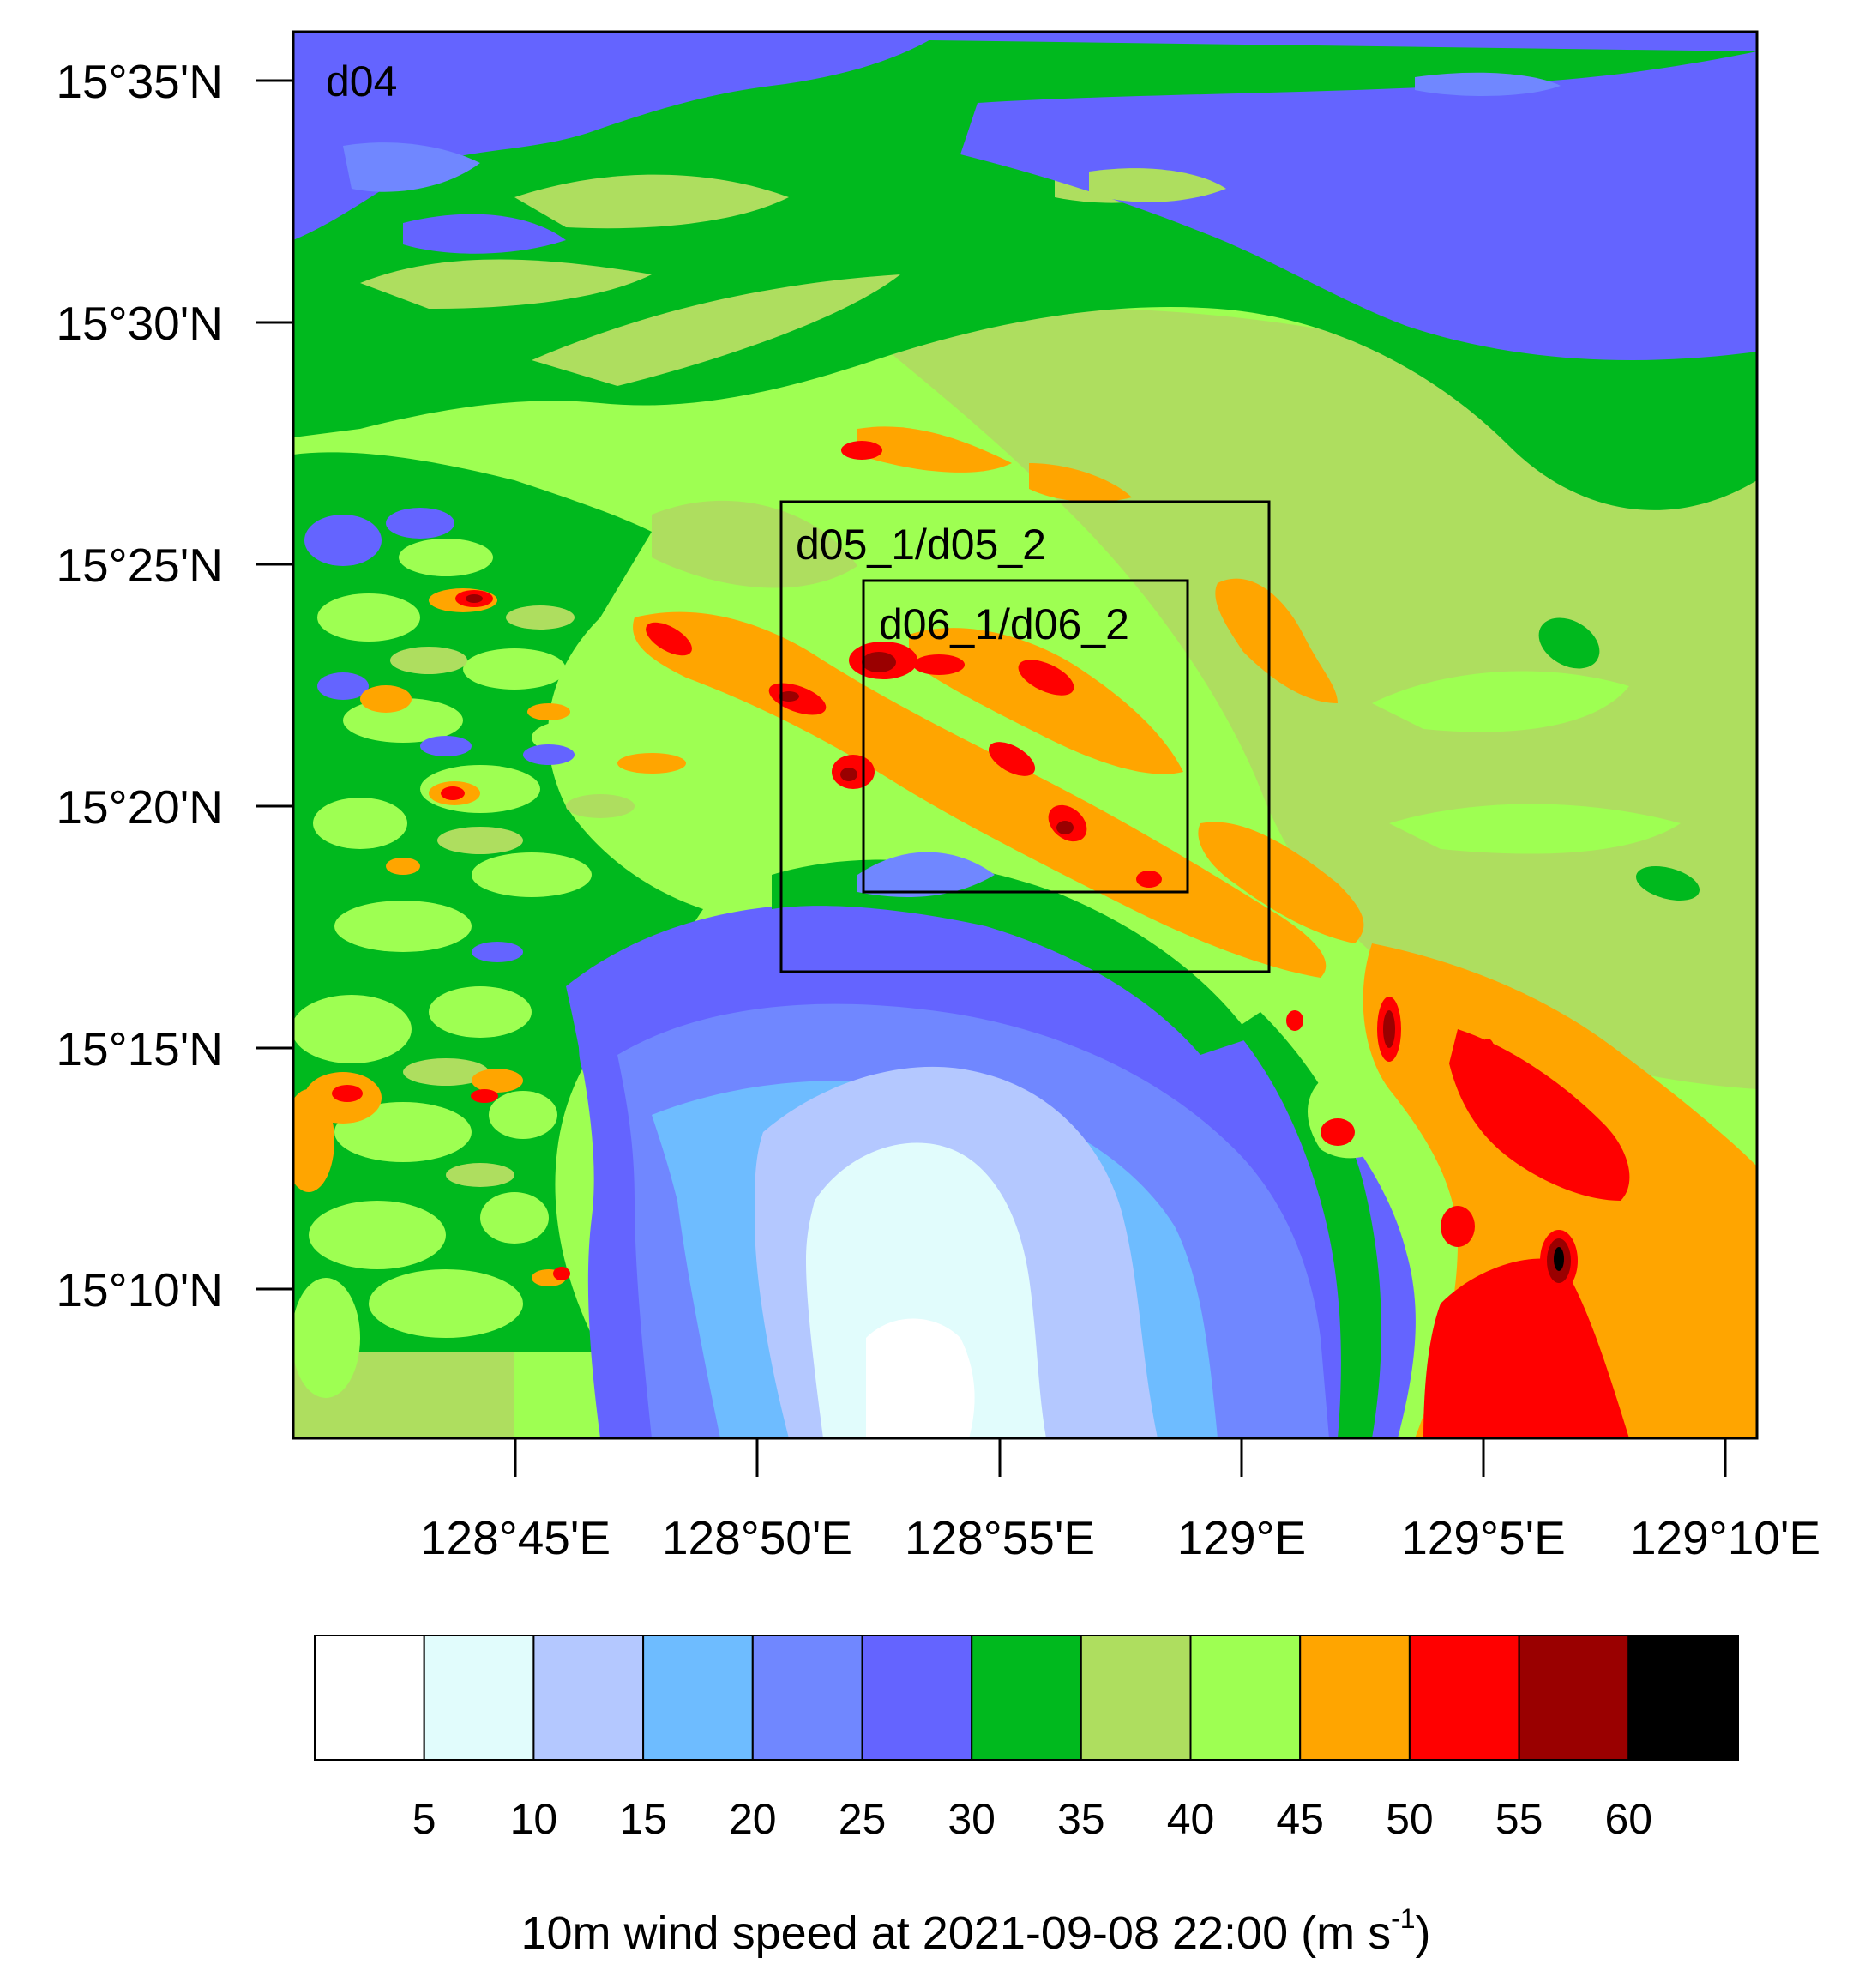 This screenshot has width=1859, height=1988. I want to click on domain-label-d05: d05_1/d05_2, so click(921, 545).